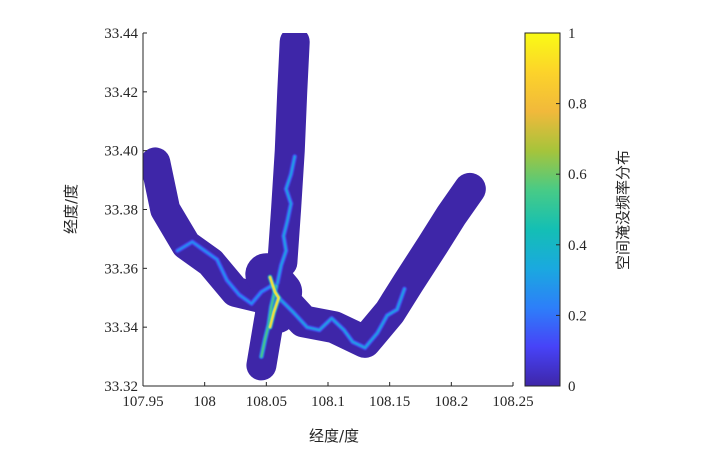 The height and width of the screenshot is (450, 720). What do you see at coordinates (121, 93) in the screenshot?
I see `y-tick-label: 33.42` at bounding box center [121, 93].